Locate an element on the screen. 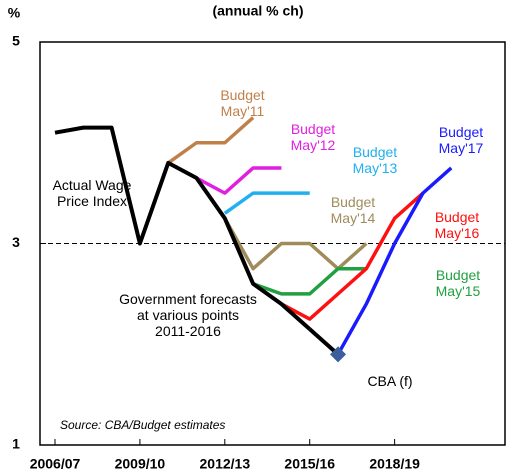  series-label: Budget May'17 is located at coordinates (461, 140).